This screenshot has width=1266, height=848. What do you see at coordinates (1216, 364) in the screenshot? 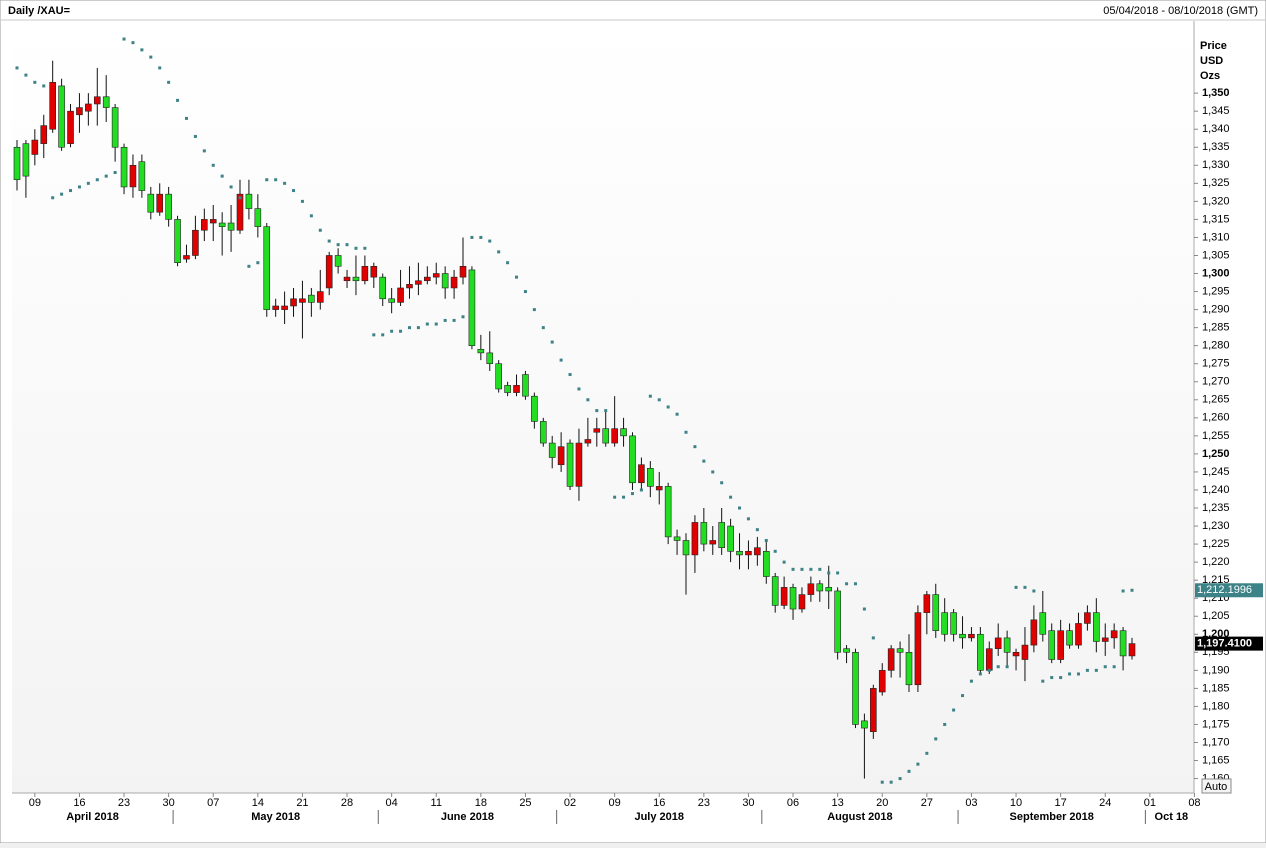
I see `y-tick-label: 1,275` at bounding box center [1216, 364].